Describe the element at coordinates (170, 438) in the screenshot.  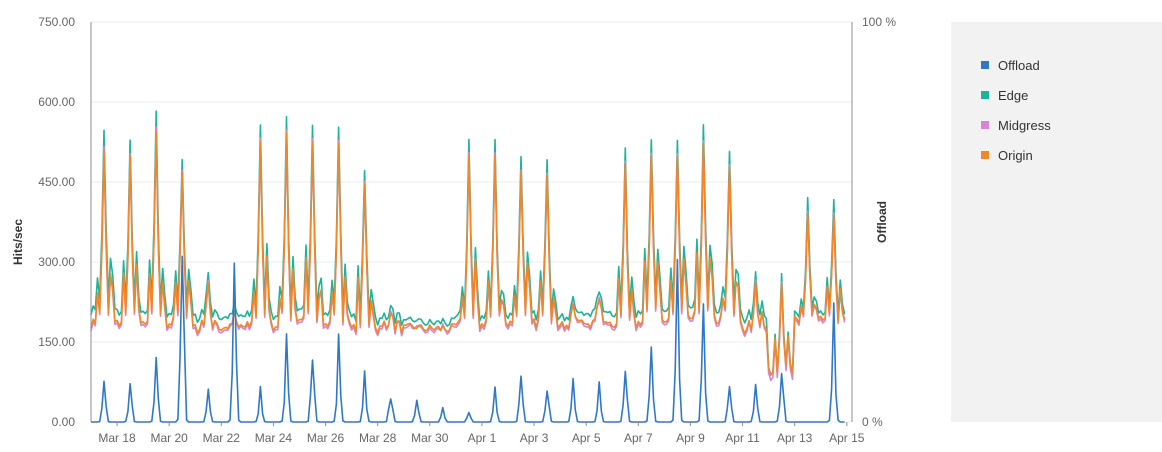
I see `x-tick-label: Mar 20` at that location.